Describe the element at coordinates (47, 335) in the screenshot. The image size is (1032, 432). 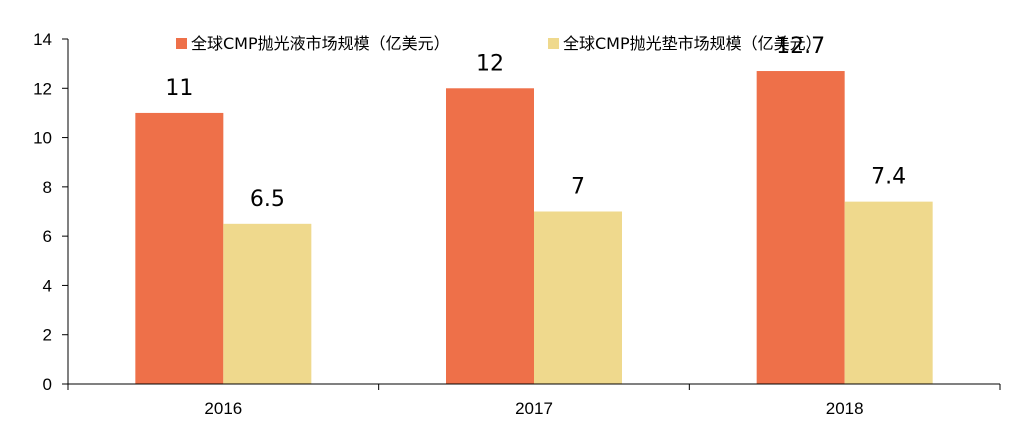
I see `y-tick-label-2: 2` at that location.